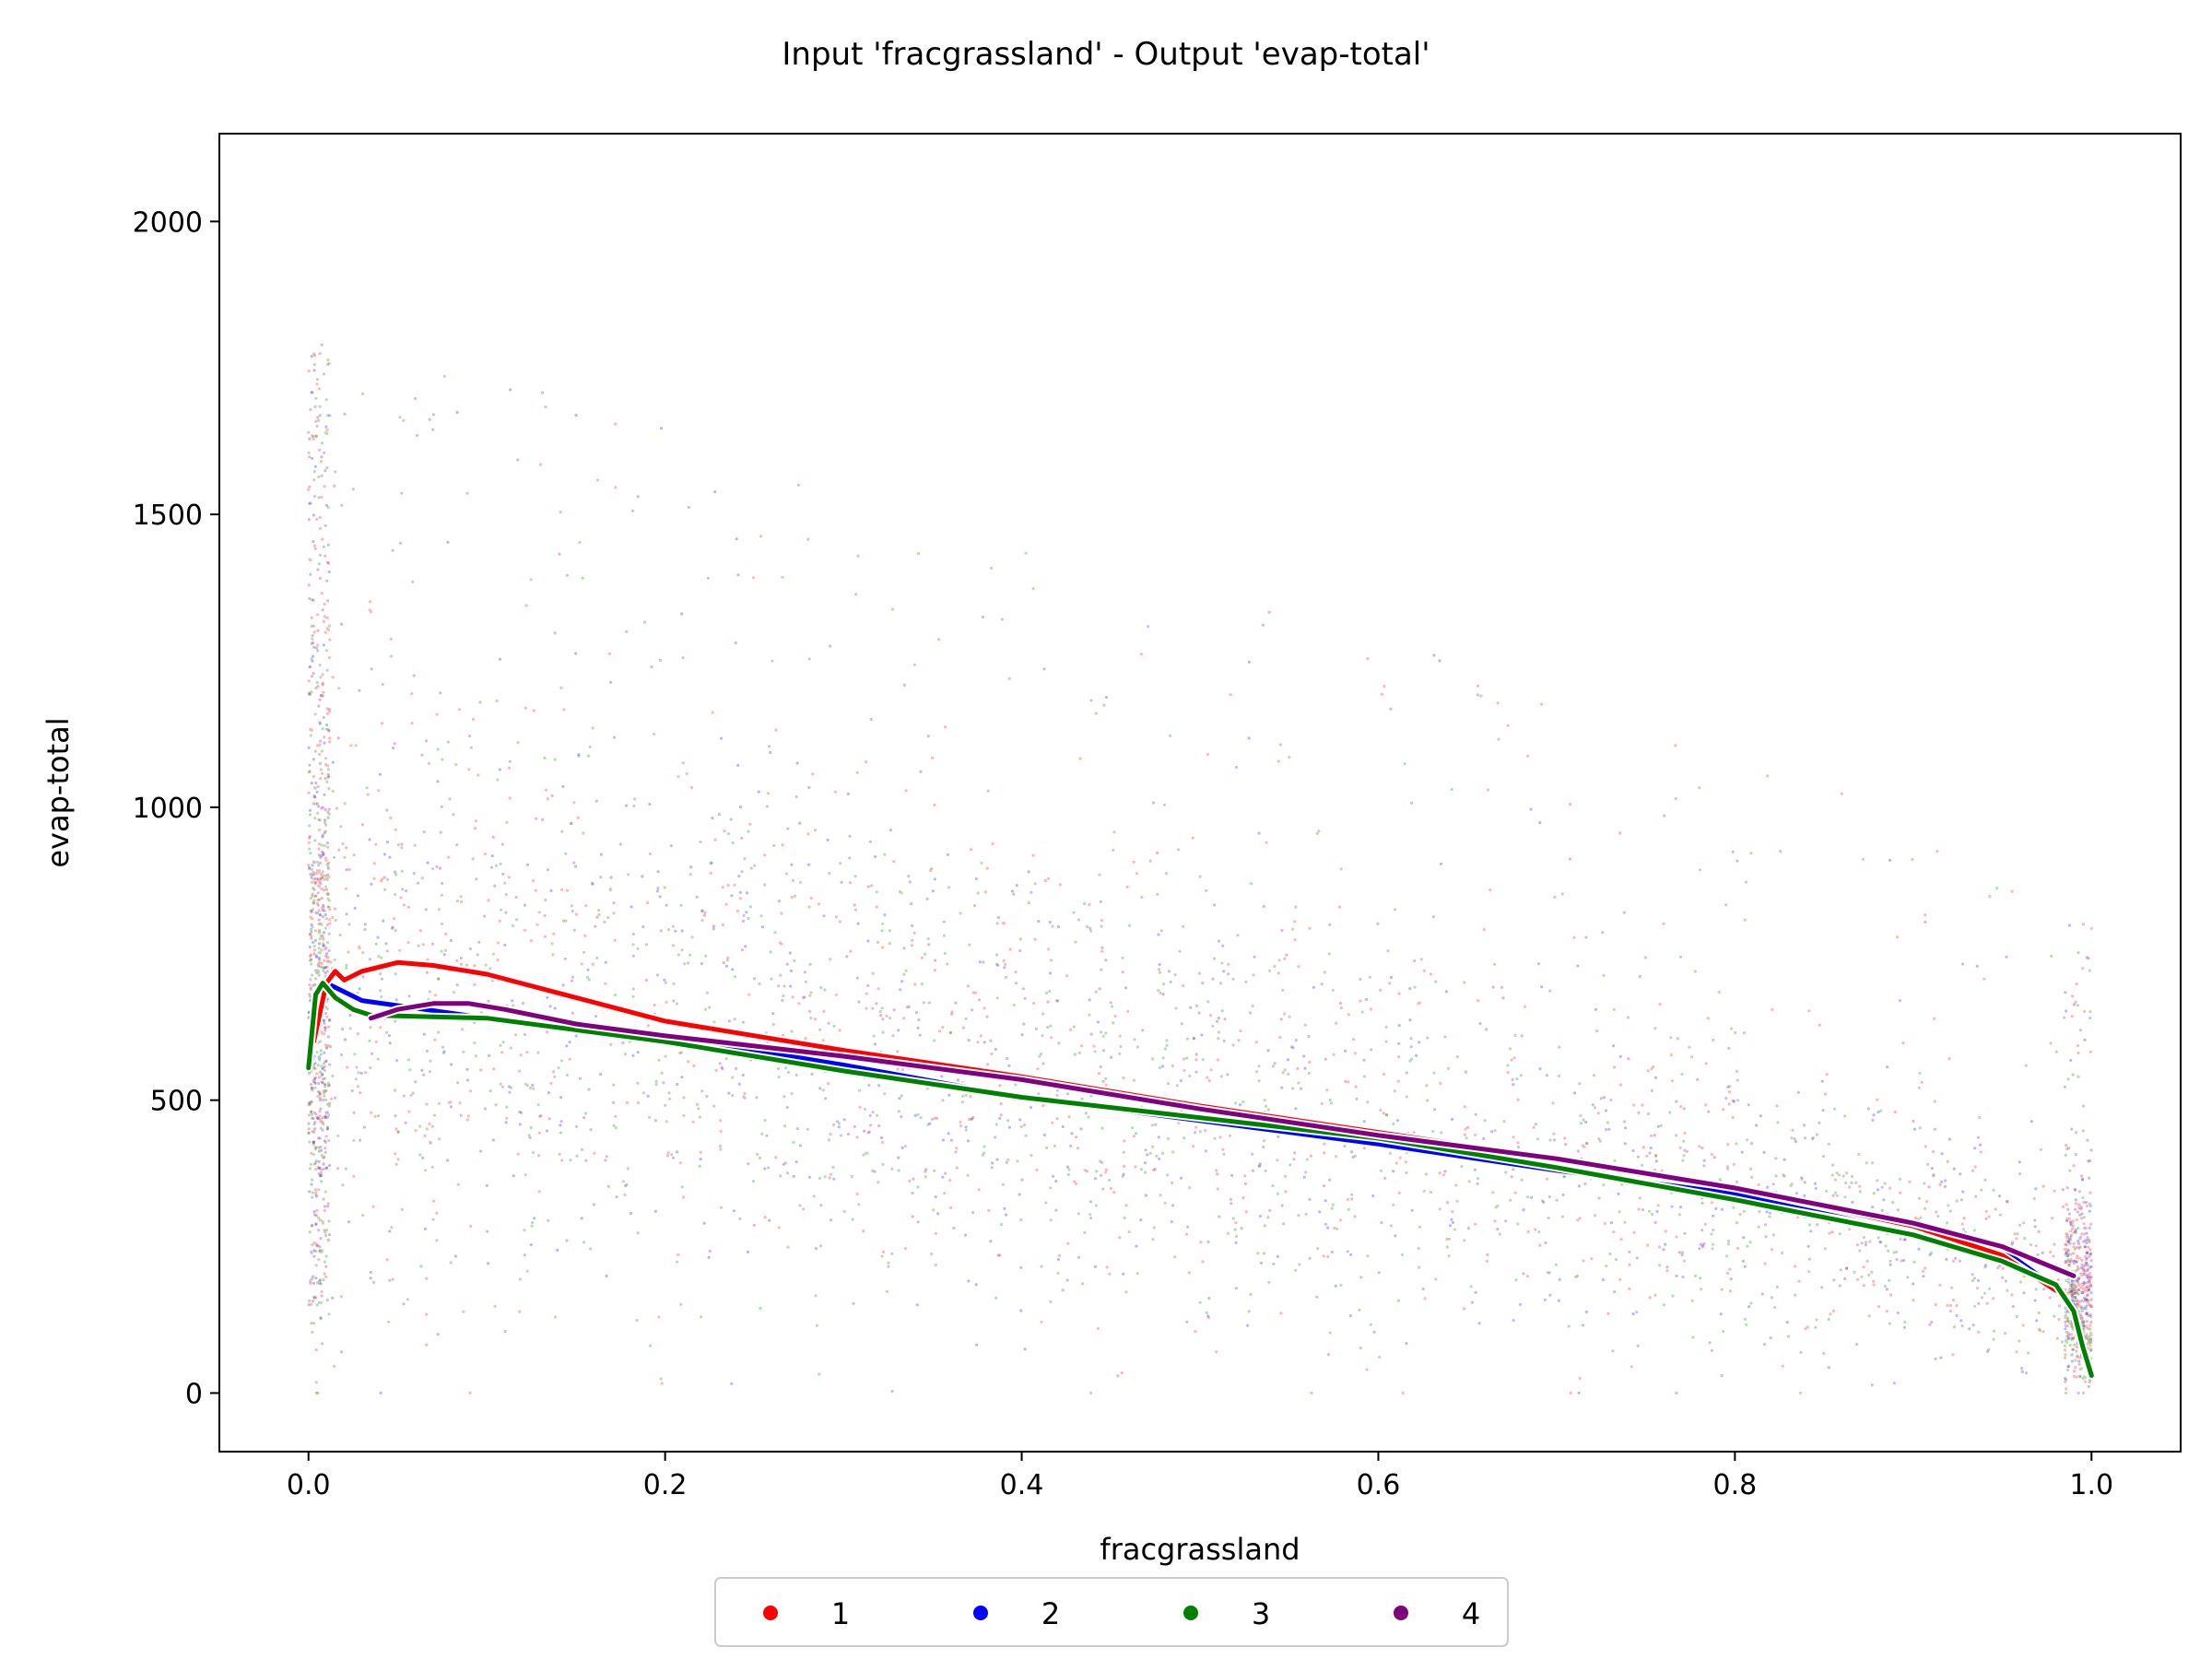  Describe the element at coordinates (176, 1102) in the screenshot. I see `y-tick-label: 500` at that location.